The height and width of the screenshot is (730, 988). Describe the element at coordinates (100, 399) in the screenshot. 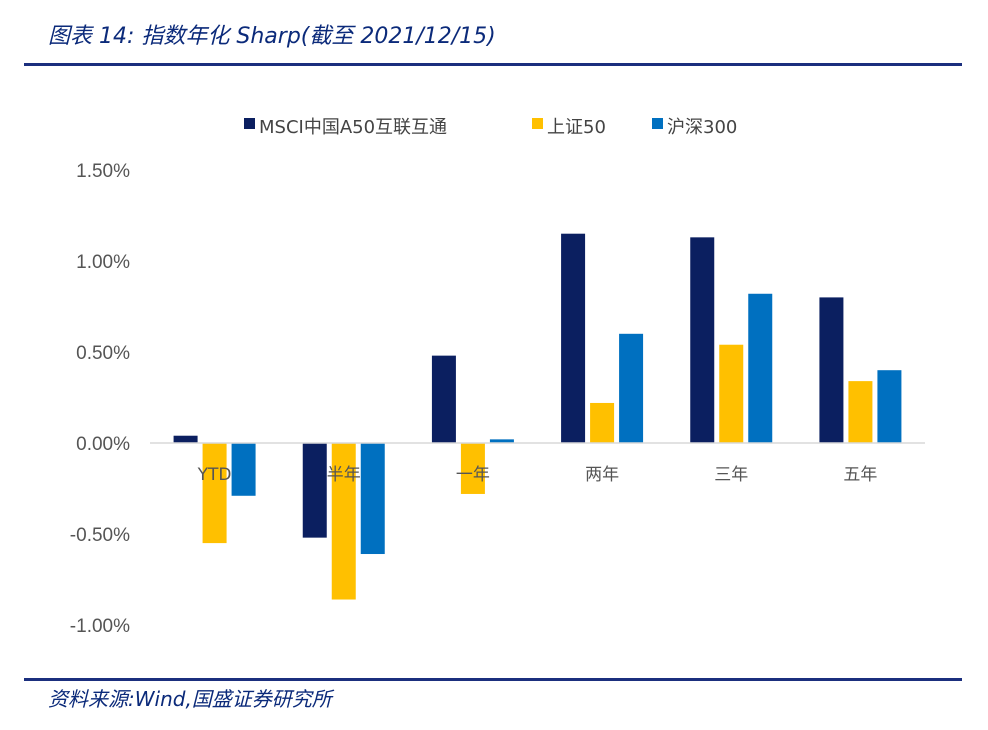

I see `y-axis-ticks: 1.50% 1.00% 0.50% 0.00% -0.50% -1.00%` at that location.